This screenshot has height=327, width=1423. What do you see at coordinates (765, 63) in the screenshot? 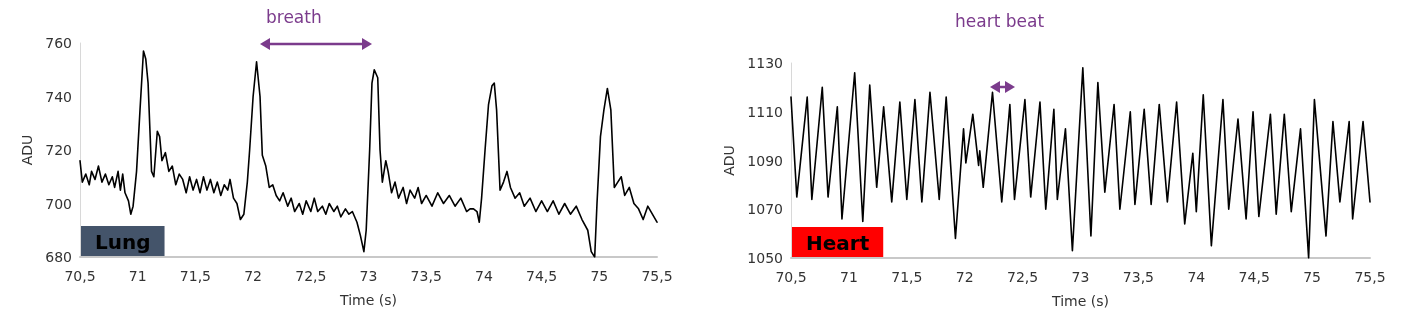
I see `y-tick-label: 1130` at bounding box center [765, 63].